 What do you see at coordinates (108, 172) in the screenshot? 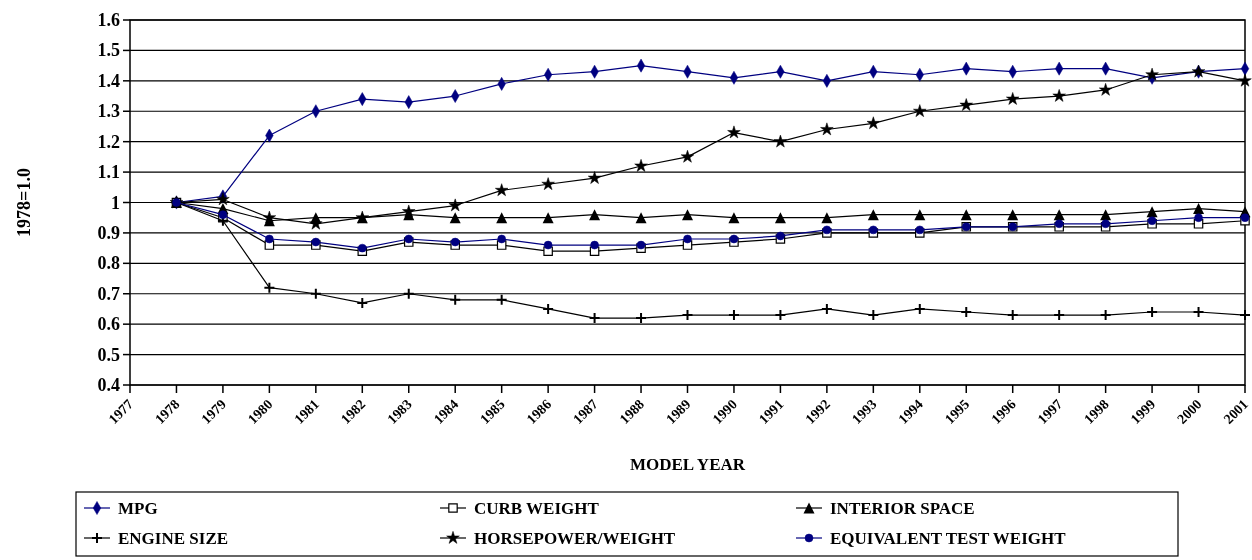
I see `y-tick-label: 1.1` at bounding box center [108, 172].